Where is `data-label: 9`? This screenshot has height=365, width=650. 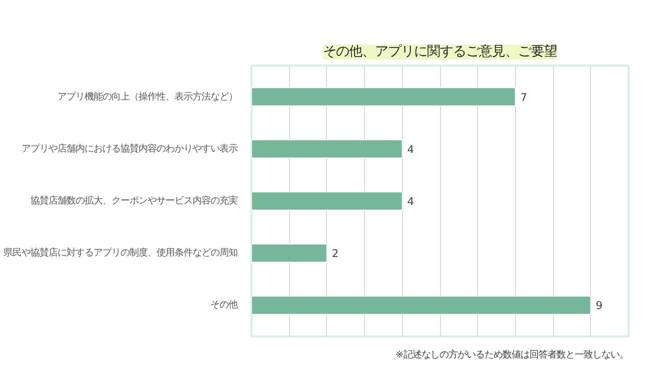
data-label: 9 is located at coordinates (599, 305).